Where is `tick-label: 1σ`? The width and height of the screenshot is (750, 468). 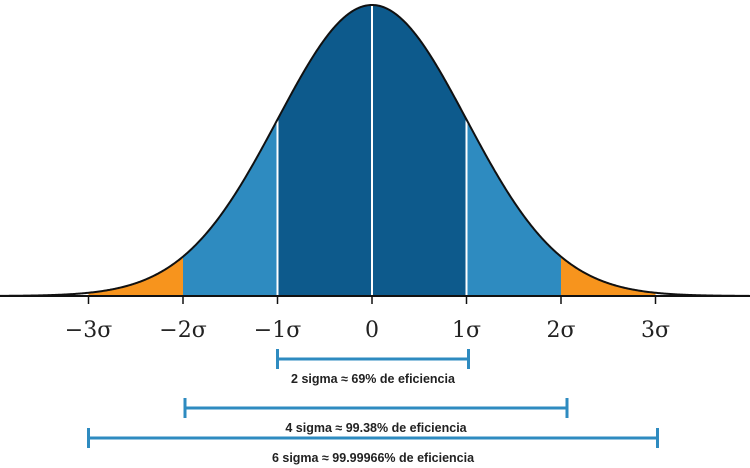 tick-label: 1σ is located at coordinates (466, 330).